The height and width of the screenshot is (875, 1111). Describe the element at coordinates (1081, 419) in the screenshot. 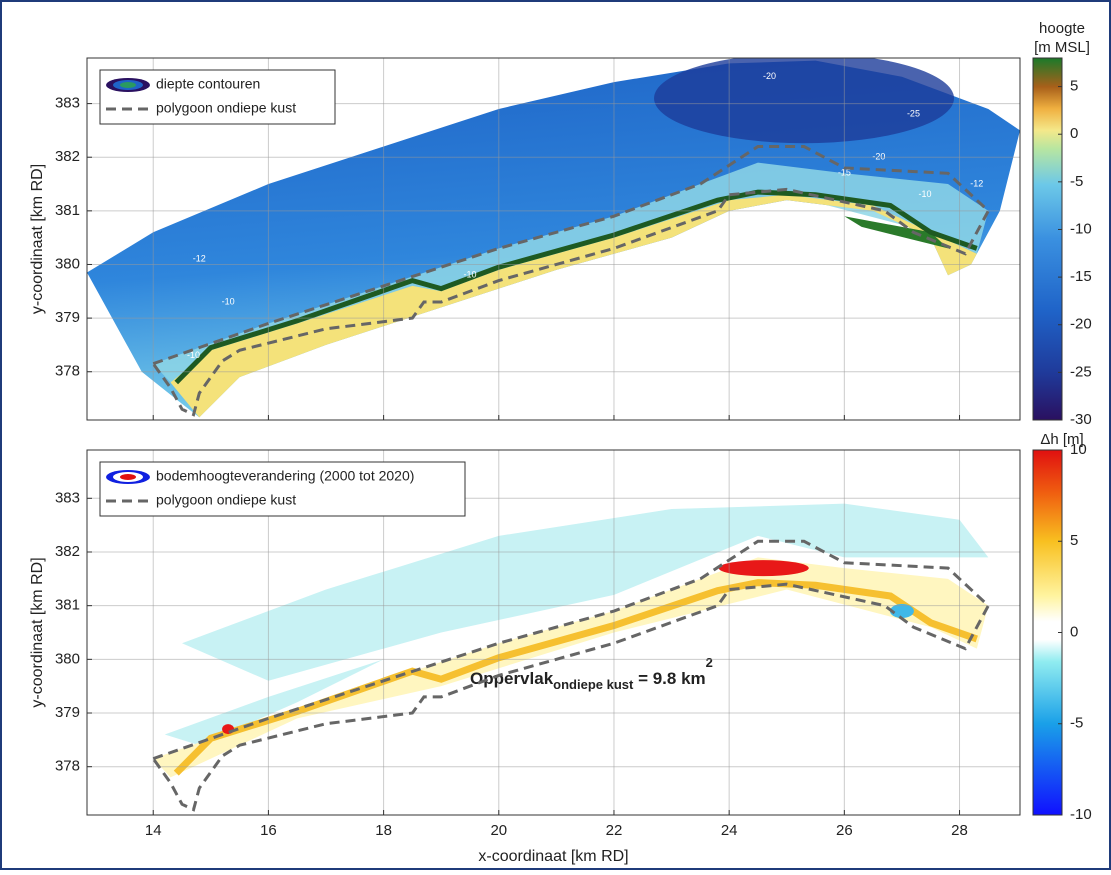

I see `colorbar-tick-label: -30` at that location.